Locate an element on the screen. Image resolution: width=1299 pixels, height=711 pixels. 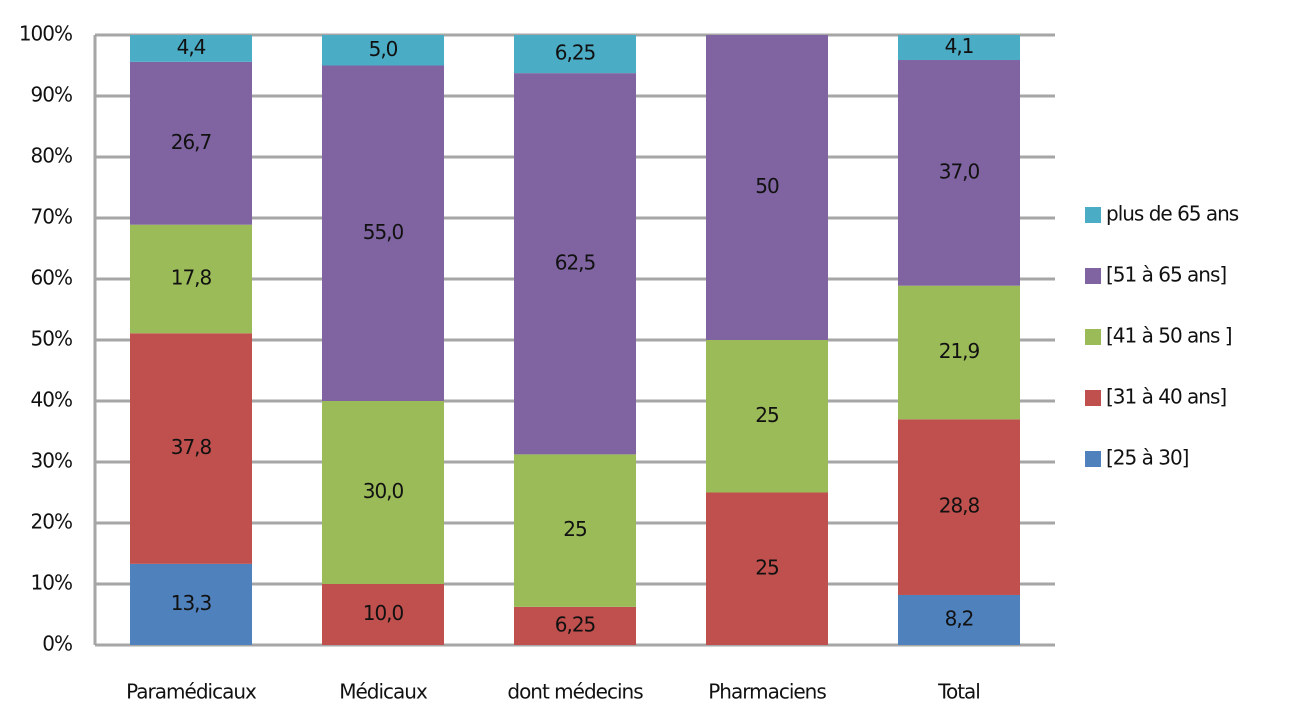
data-label: 37,8 is located at coordinates (191, 447).